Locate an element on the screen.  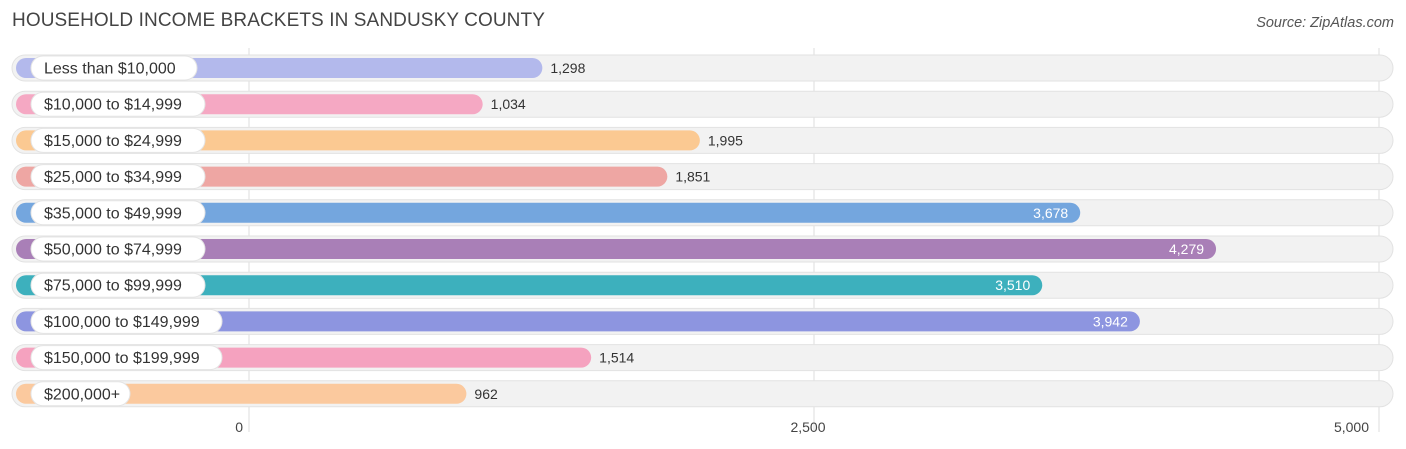
value-label: 1,995 is located at coordinates (725, 140).